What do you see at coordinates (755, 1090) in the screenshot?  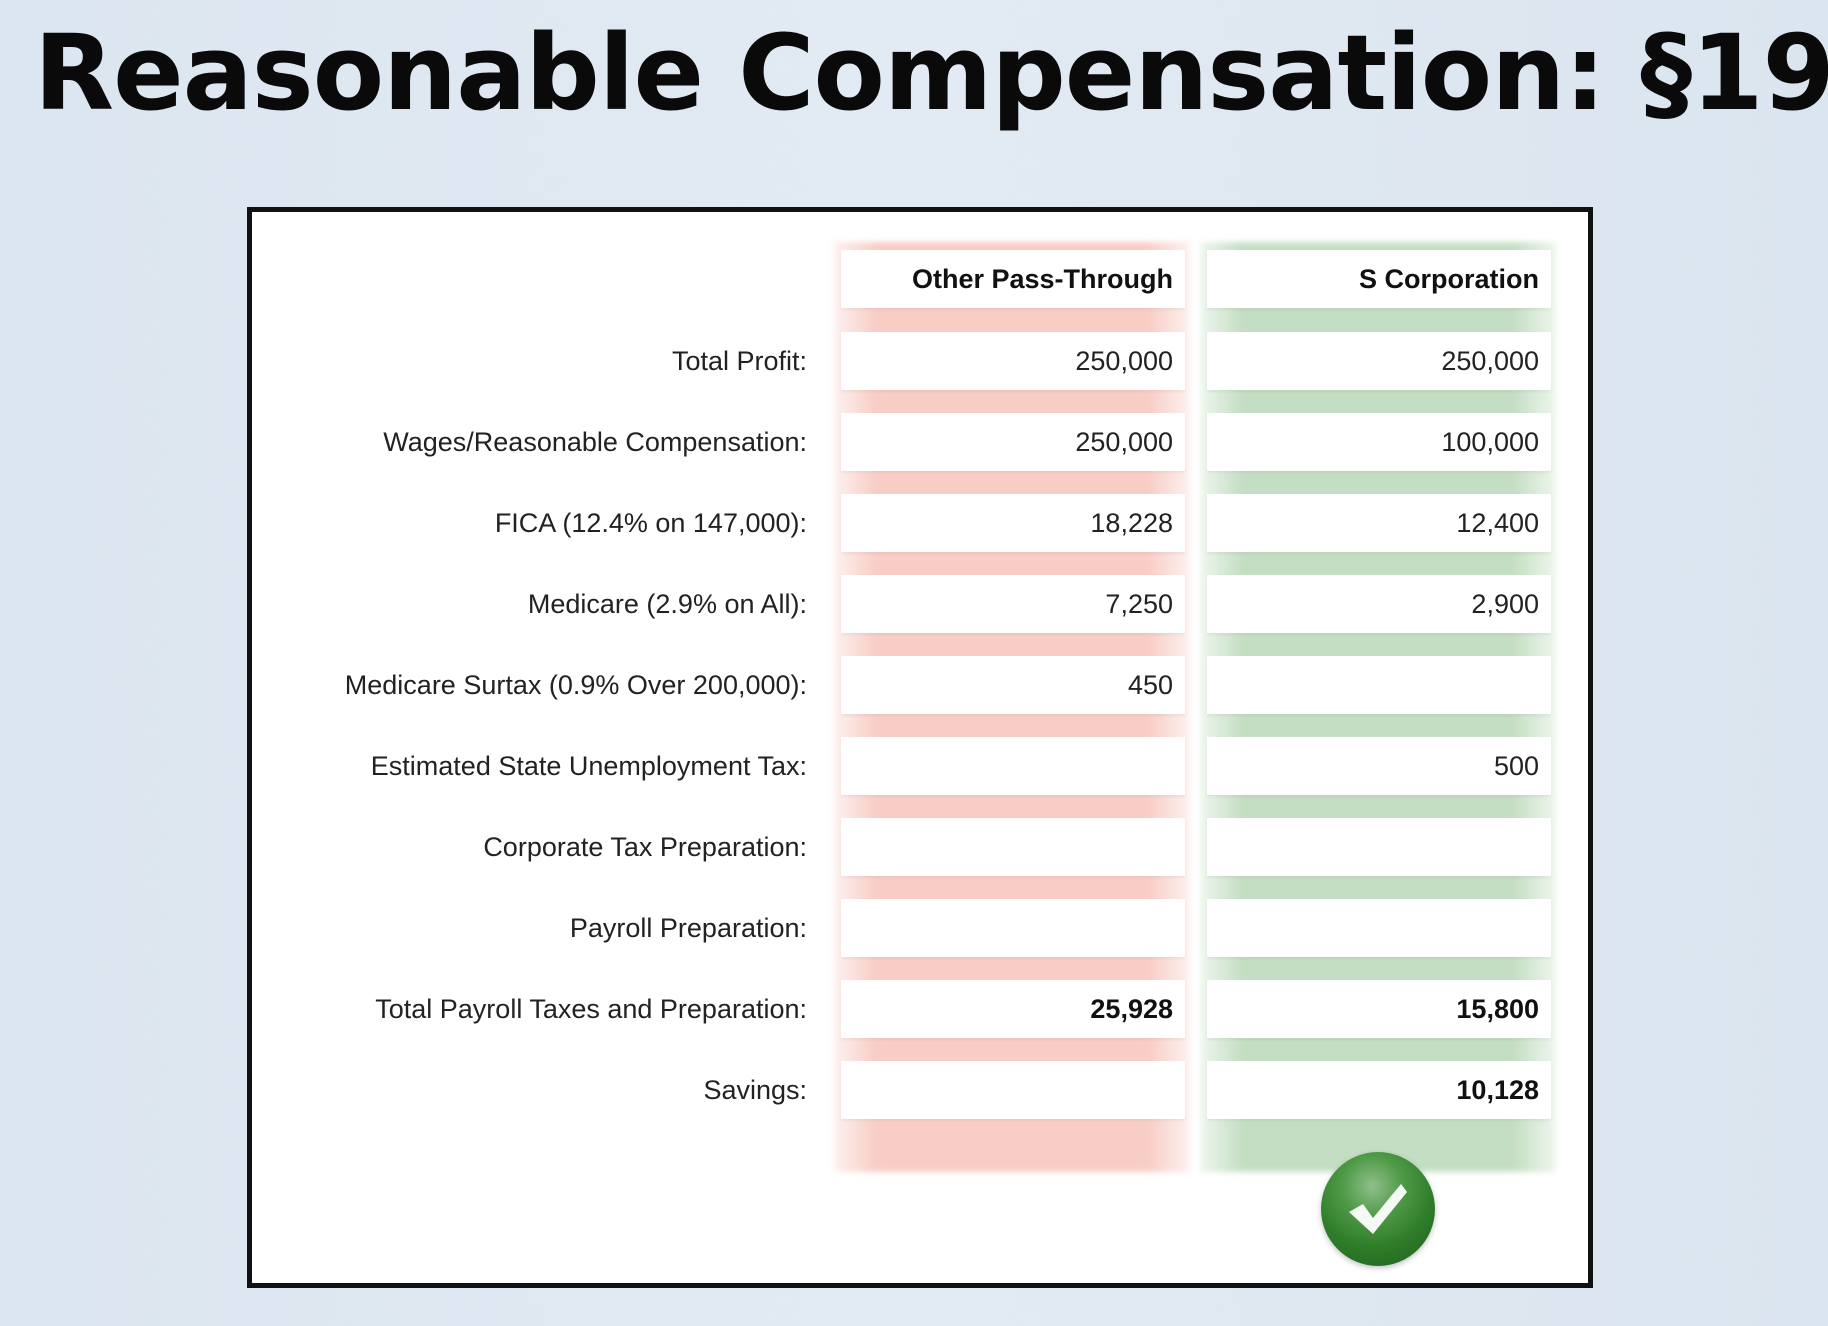 I see `row-label-savings: Savings:` at bounding box center [755, 1090].